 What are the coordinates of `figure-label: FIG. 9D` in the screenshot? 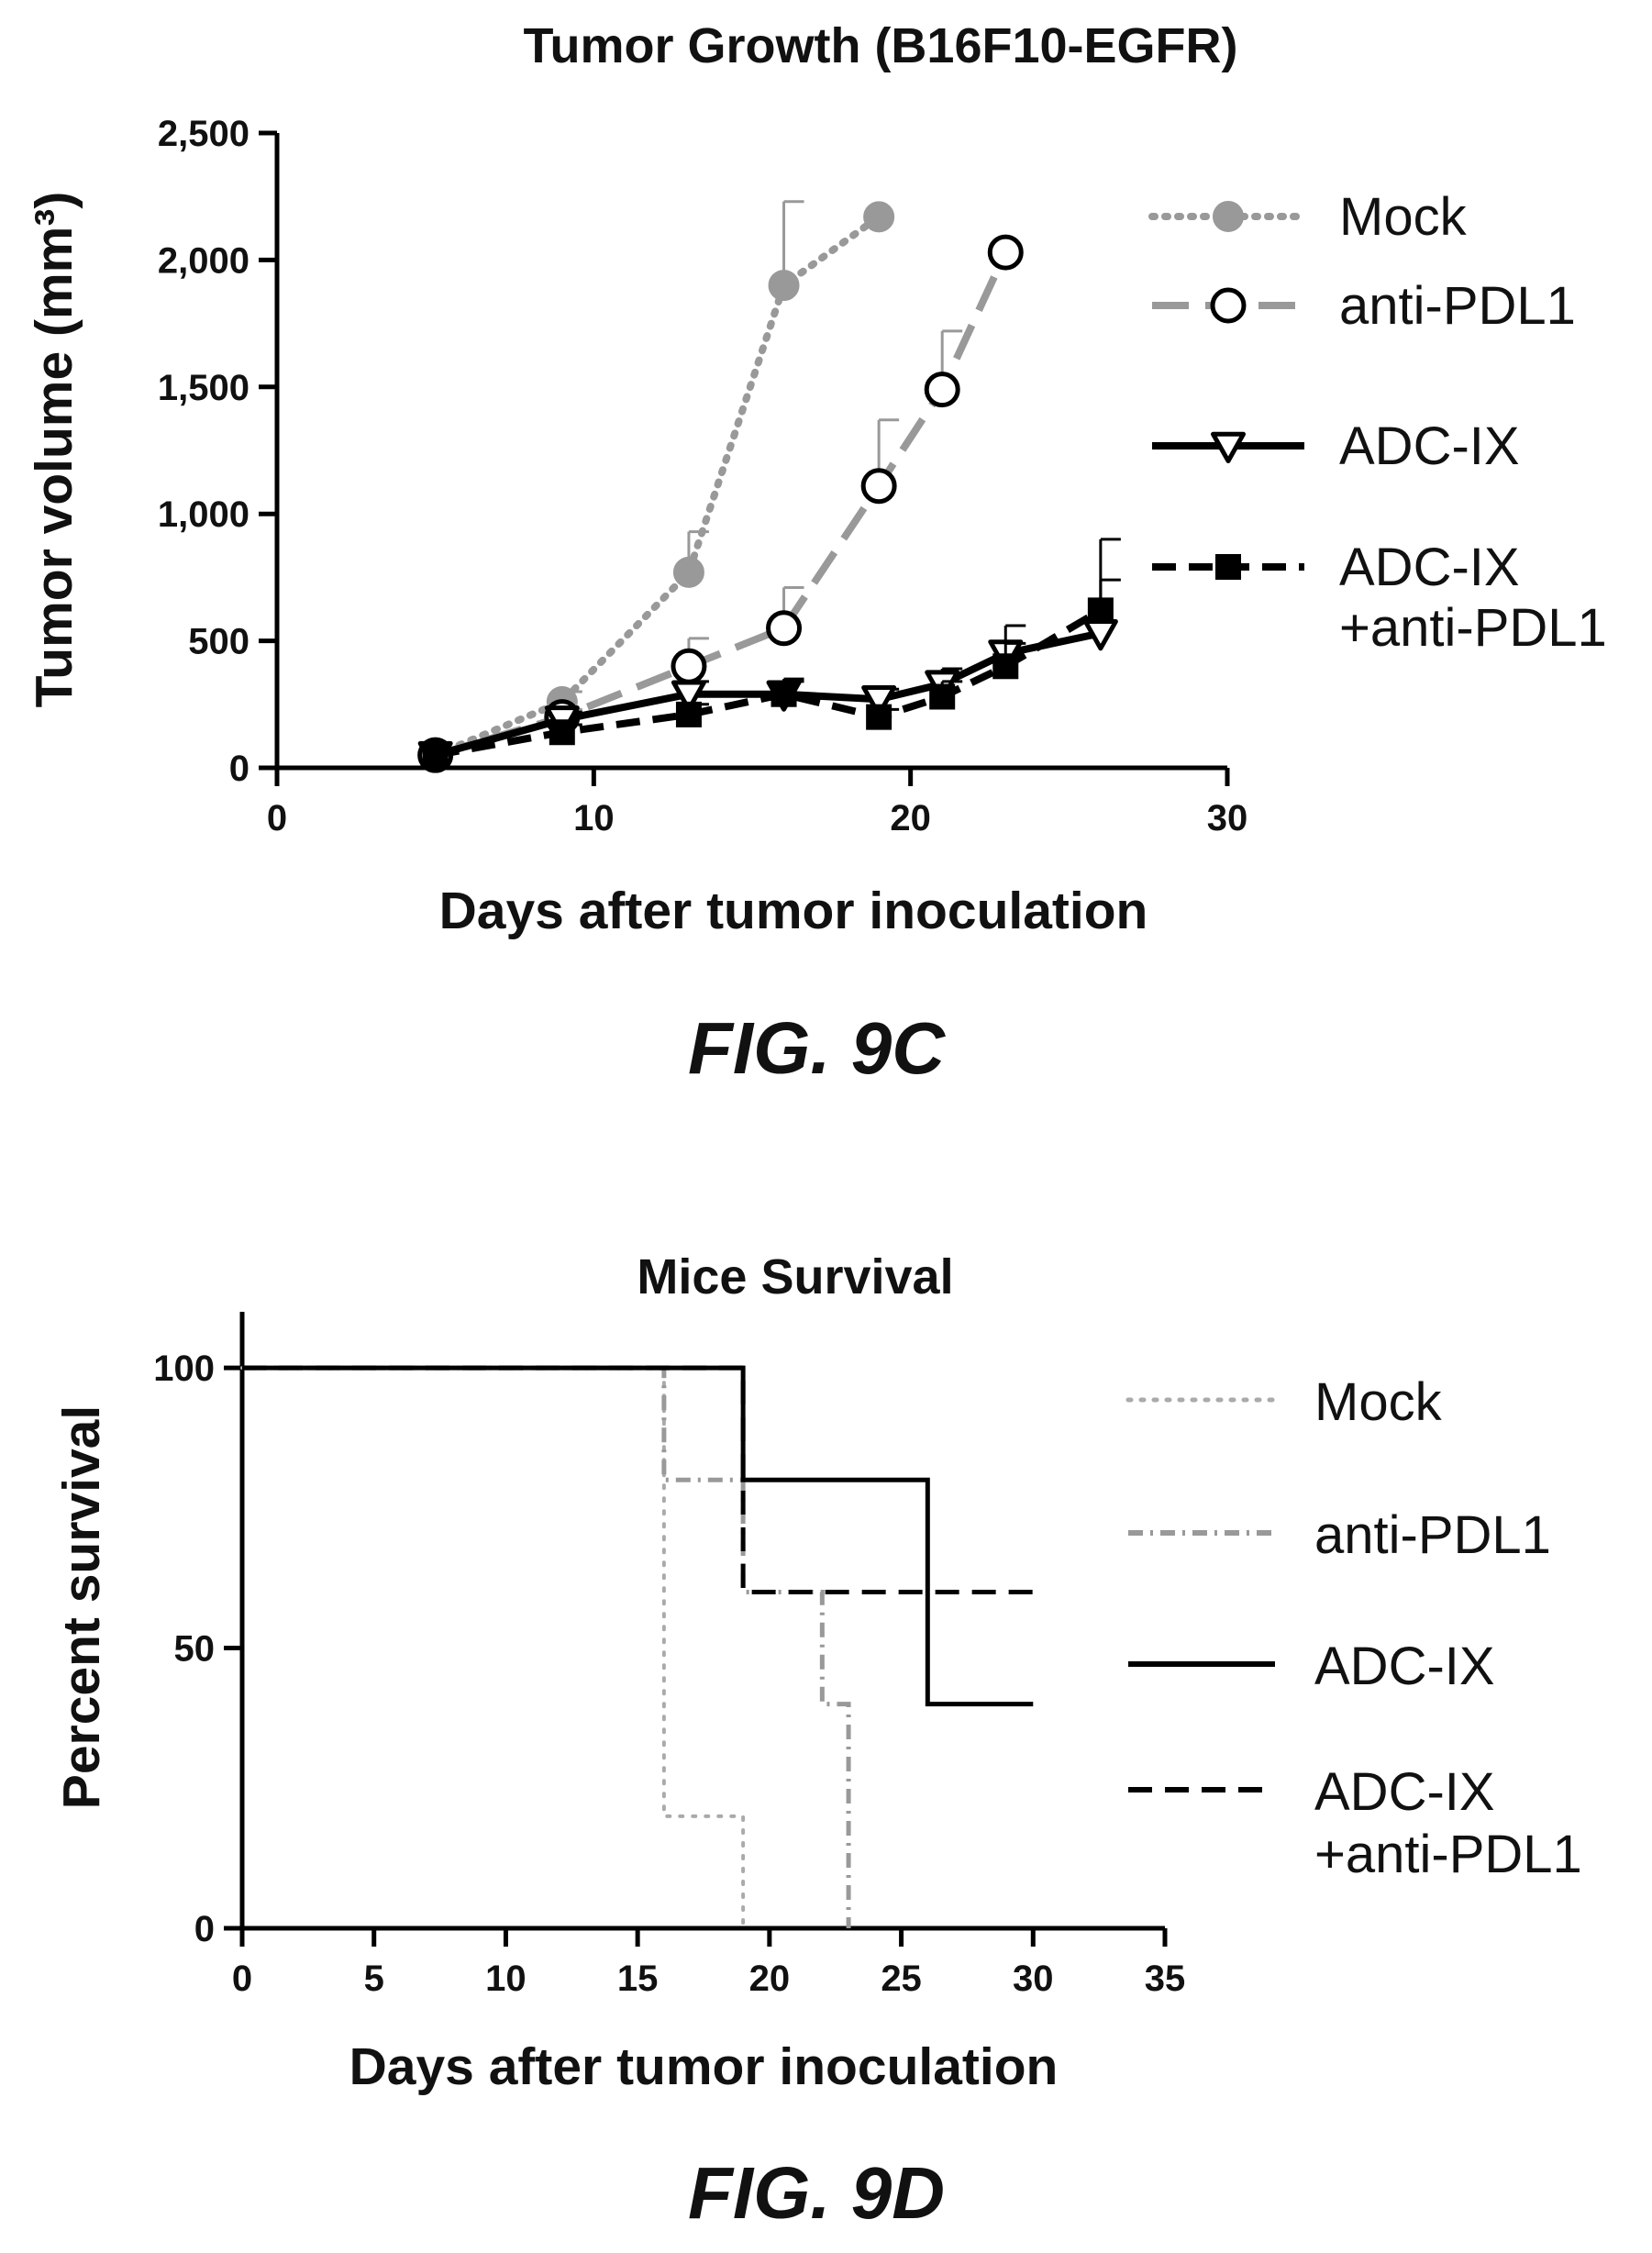 It's located at (816, 2193).